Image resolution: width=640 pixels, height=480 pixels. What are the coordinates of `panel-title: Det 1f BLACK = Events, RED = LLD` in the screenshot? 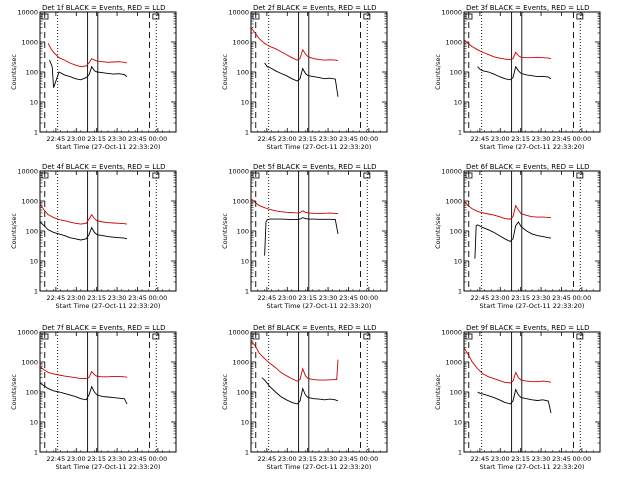 It's located at (103, 8).